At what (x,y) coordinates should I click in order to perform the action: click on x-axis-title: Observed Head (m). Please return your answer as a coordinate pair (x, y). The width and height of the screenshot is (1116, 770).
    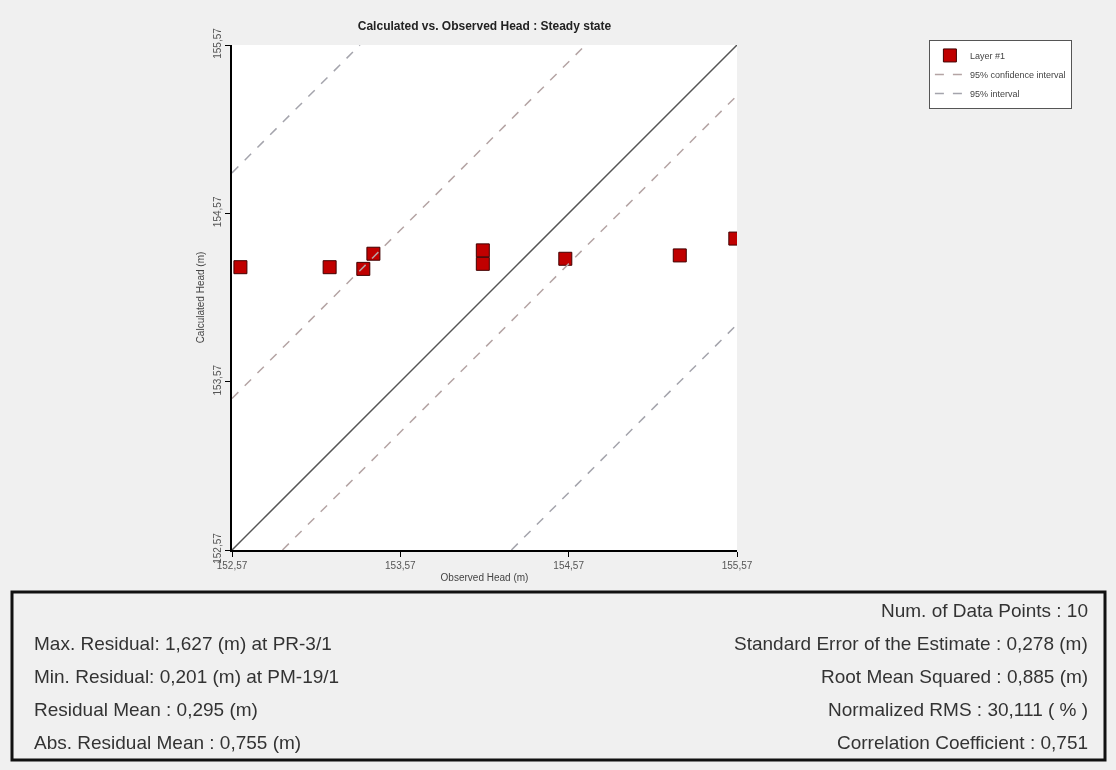
    Looking at the image, I should click on (484, 577).